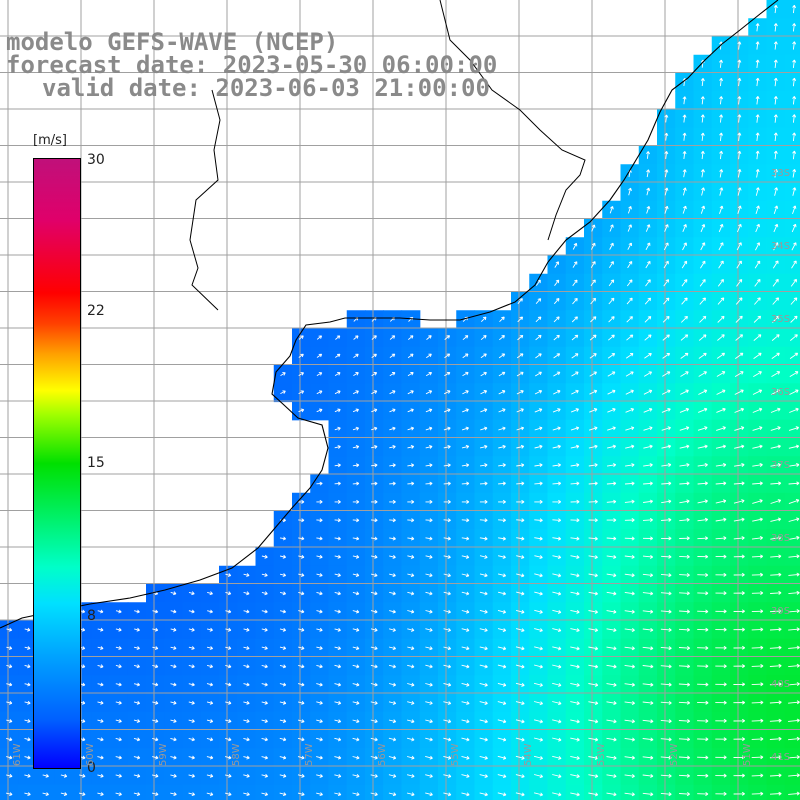 Image resolution: width=800 pixels, height=800 pixels. I want to click on colorbar-tick-8: 8, so click(91, 616).